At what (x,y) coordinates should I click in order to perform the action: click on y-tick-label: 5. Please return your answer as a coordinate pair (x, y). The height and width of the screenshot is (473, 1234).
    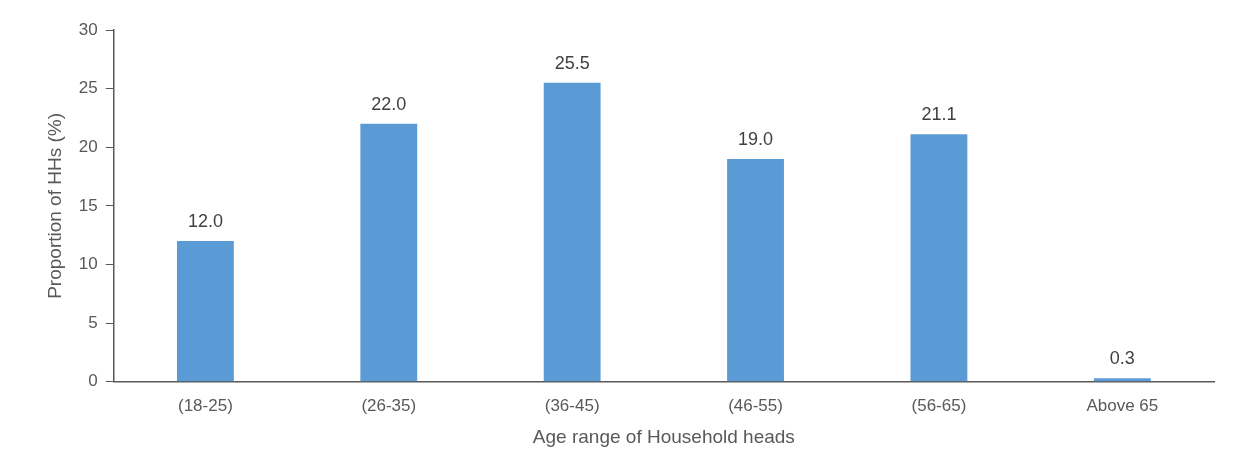
    Looking at the image, I should click on (93, 322).